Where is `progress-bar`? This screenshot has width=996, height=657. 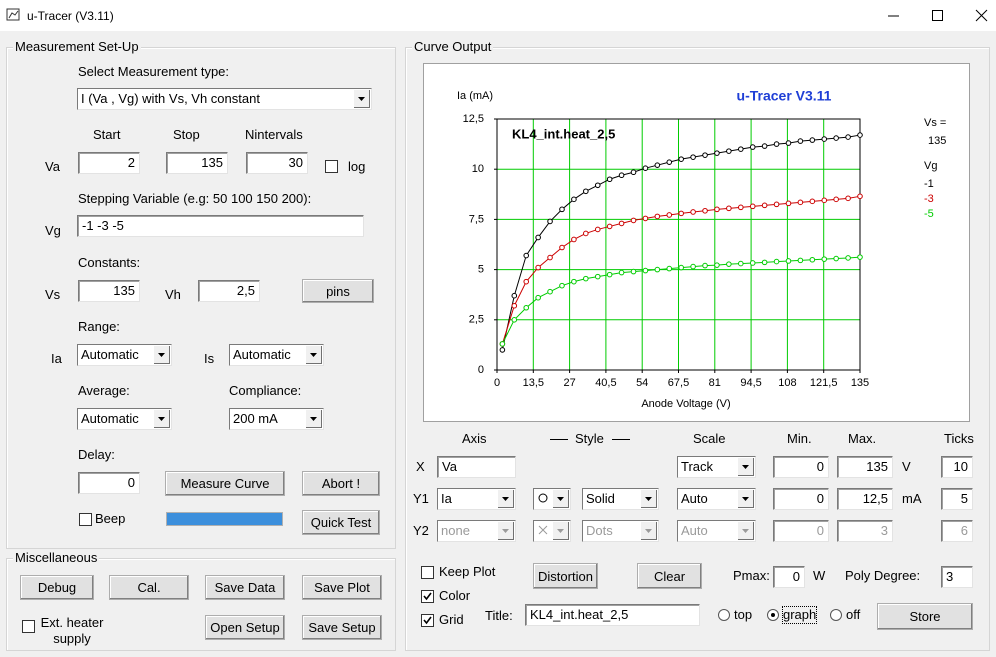 progress-bar is located at coordinates (224, 519).